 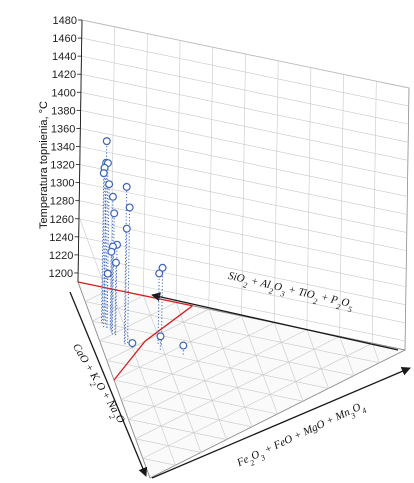 I want to click on y-tick-label: 1360, so click(x=63, y=129).